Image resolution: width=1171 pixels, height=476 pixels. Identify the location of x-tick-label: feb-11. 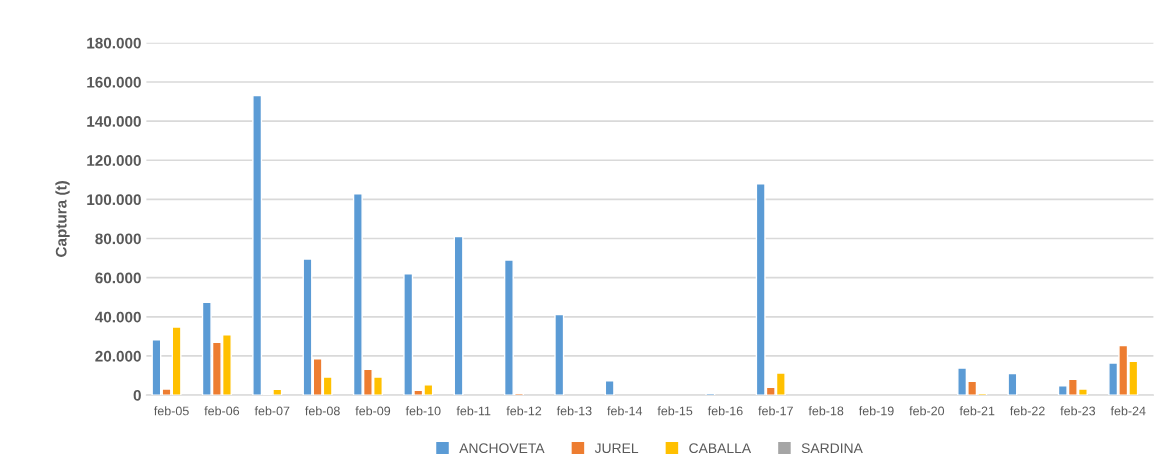
(473, 411).